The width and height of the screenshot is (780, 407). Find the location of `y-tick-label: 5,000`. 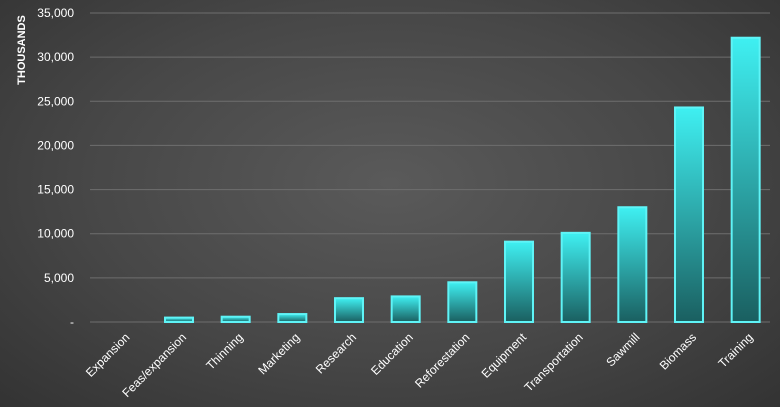

y-tick-label: 5,000 is located at coordinates (59, 278).